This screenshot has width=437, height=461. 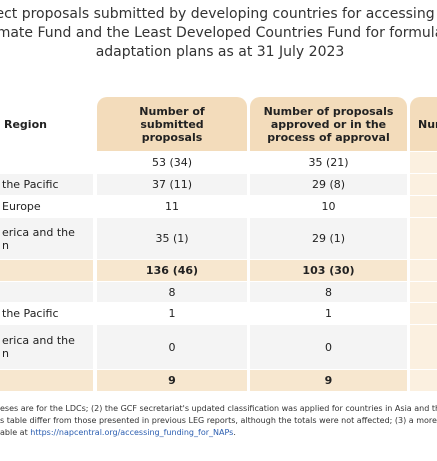 I want to click on value-cell: 35 (1), so click(x=172, y=238).